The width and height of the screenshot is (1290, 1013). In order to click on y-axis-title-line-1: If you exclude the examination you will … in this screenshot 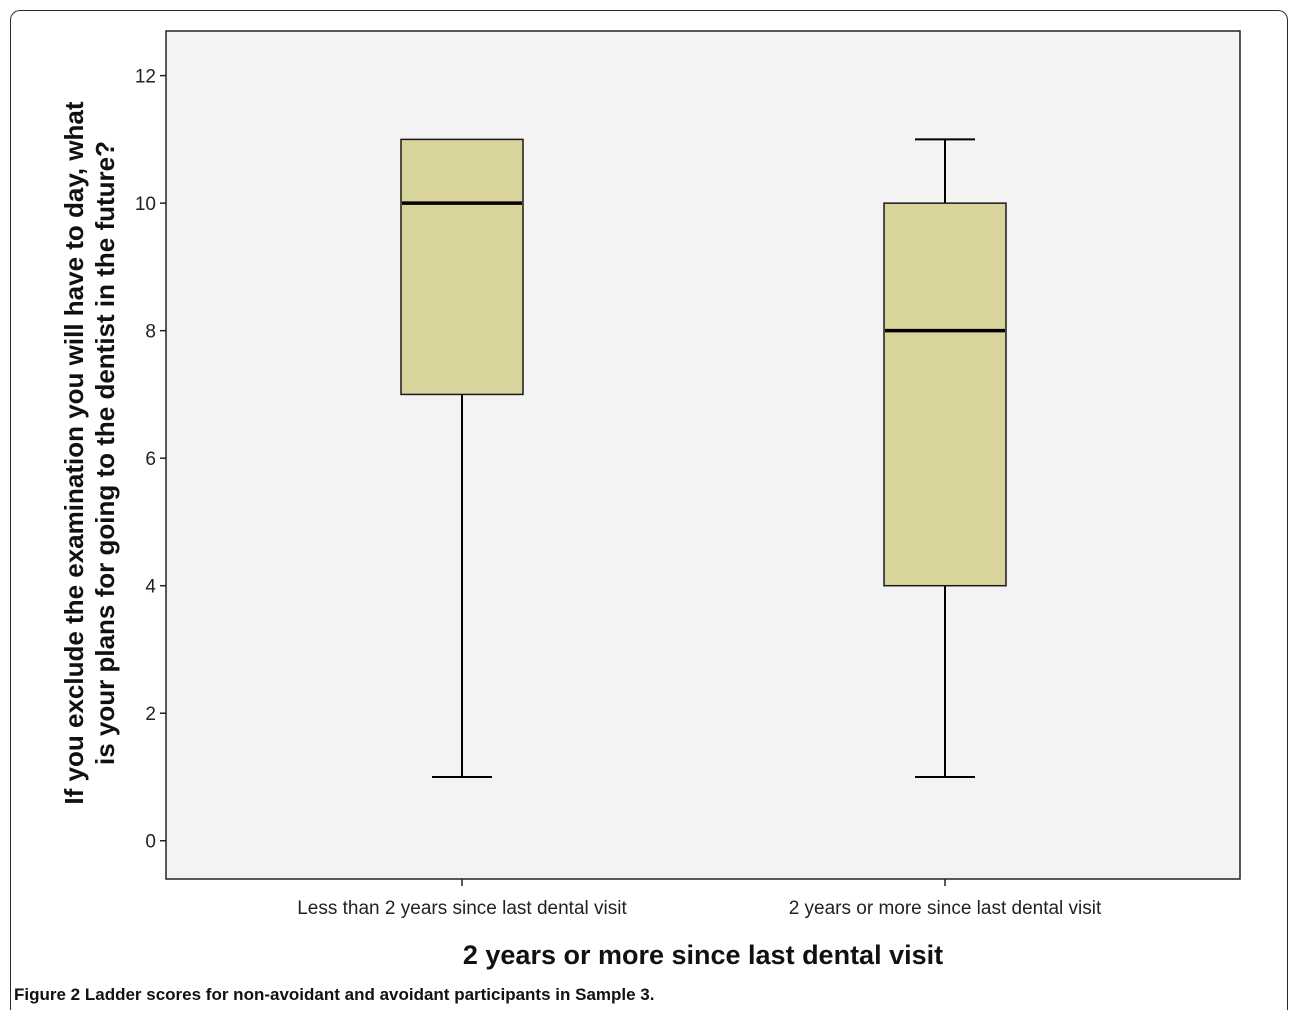, I will do `click(74, 452)`.